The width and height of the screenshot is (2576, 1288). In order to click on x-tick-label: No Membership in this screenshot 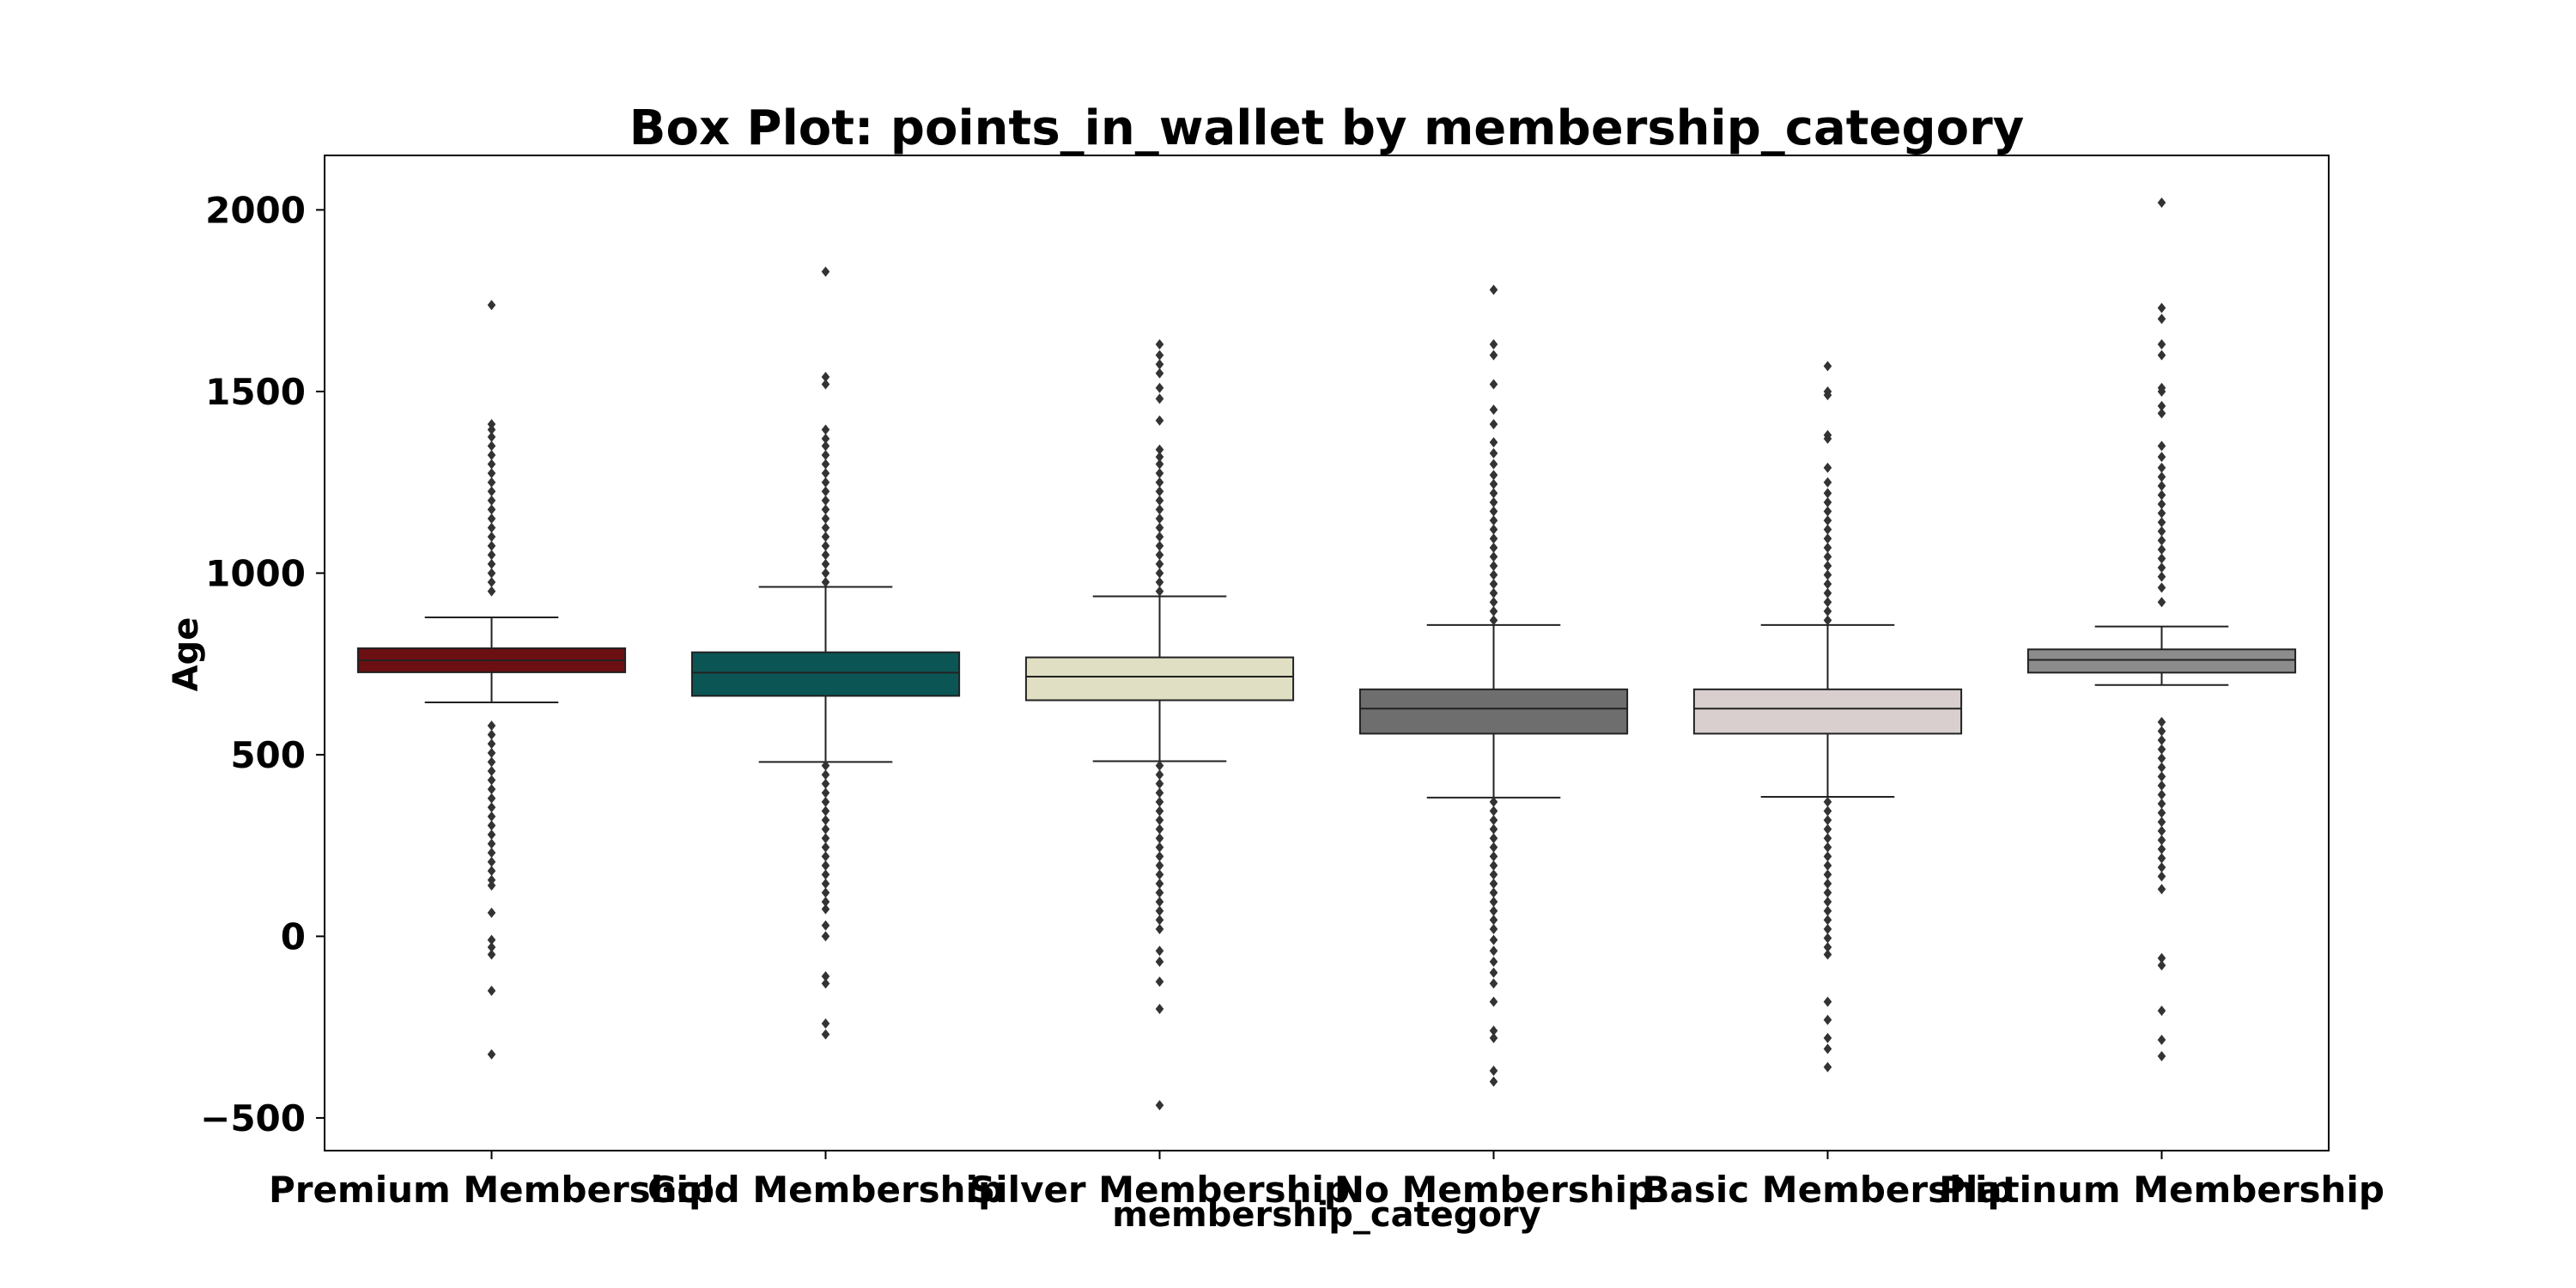, I will do `click(1493, 1190)`.